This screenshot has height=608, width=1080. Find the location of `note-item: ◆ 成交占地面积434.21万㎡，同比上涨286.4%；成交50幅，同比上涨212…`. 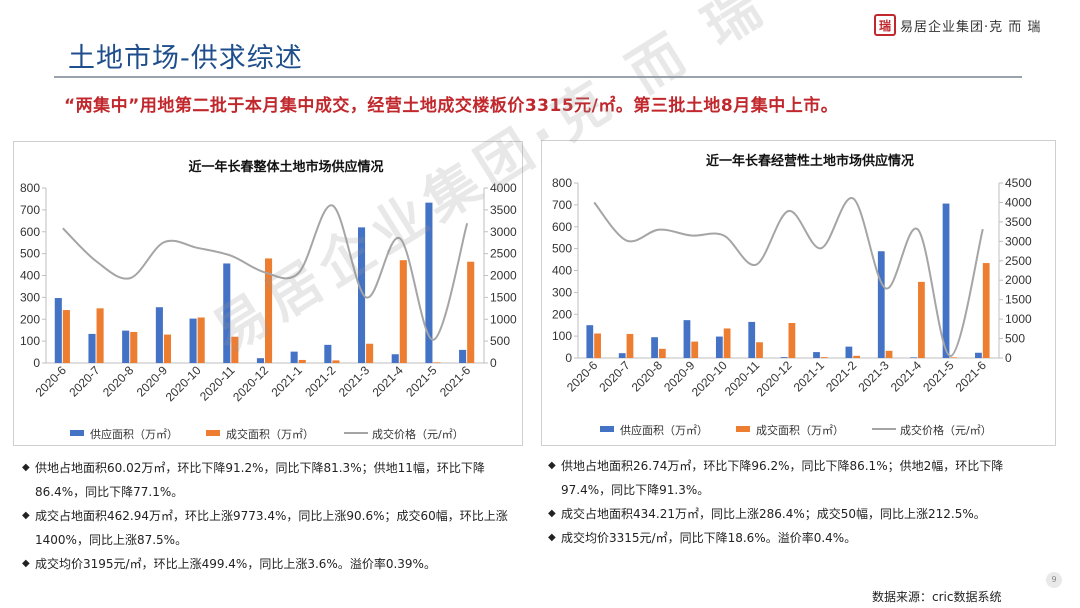

note-item: ◆ 成交占地面积434.21万㎡，同比上涨286.4%；成交50幅，同比上涨212… is located at coordinates (798, 514).